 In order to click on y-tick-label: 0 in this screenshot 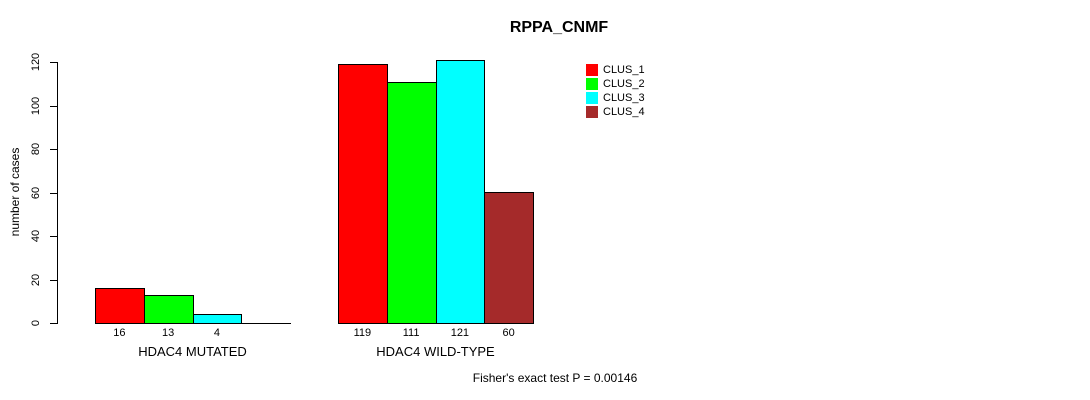, I will do `click(36, 323)`.